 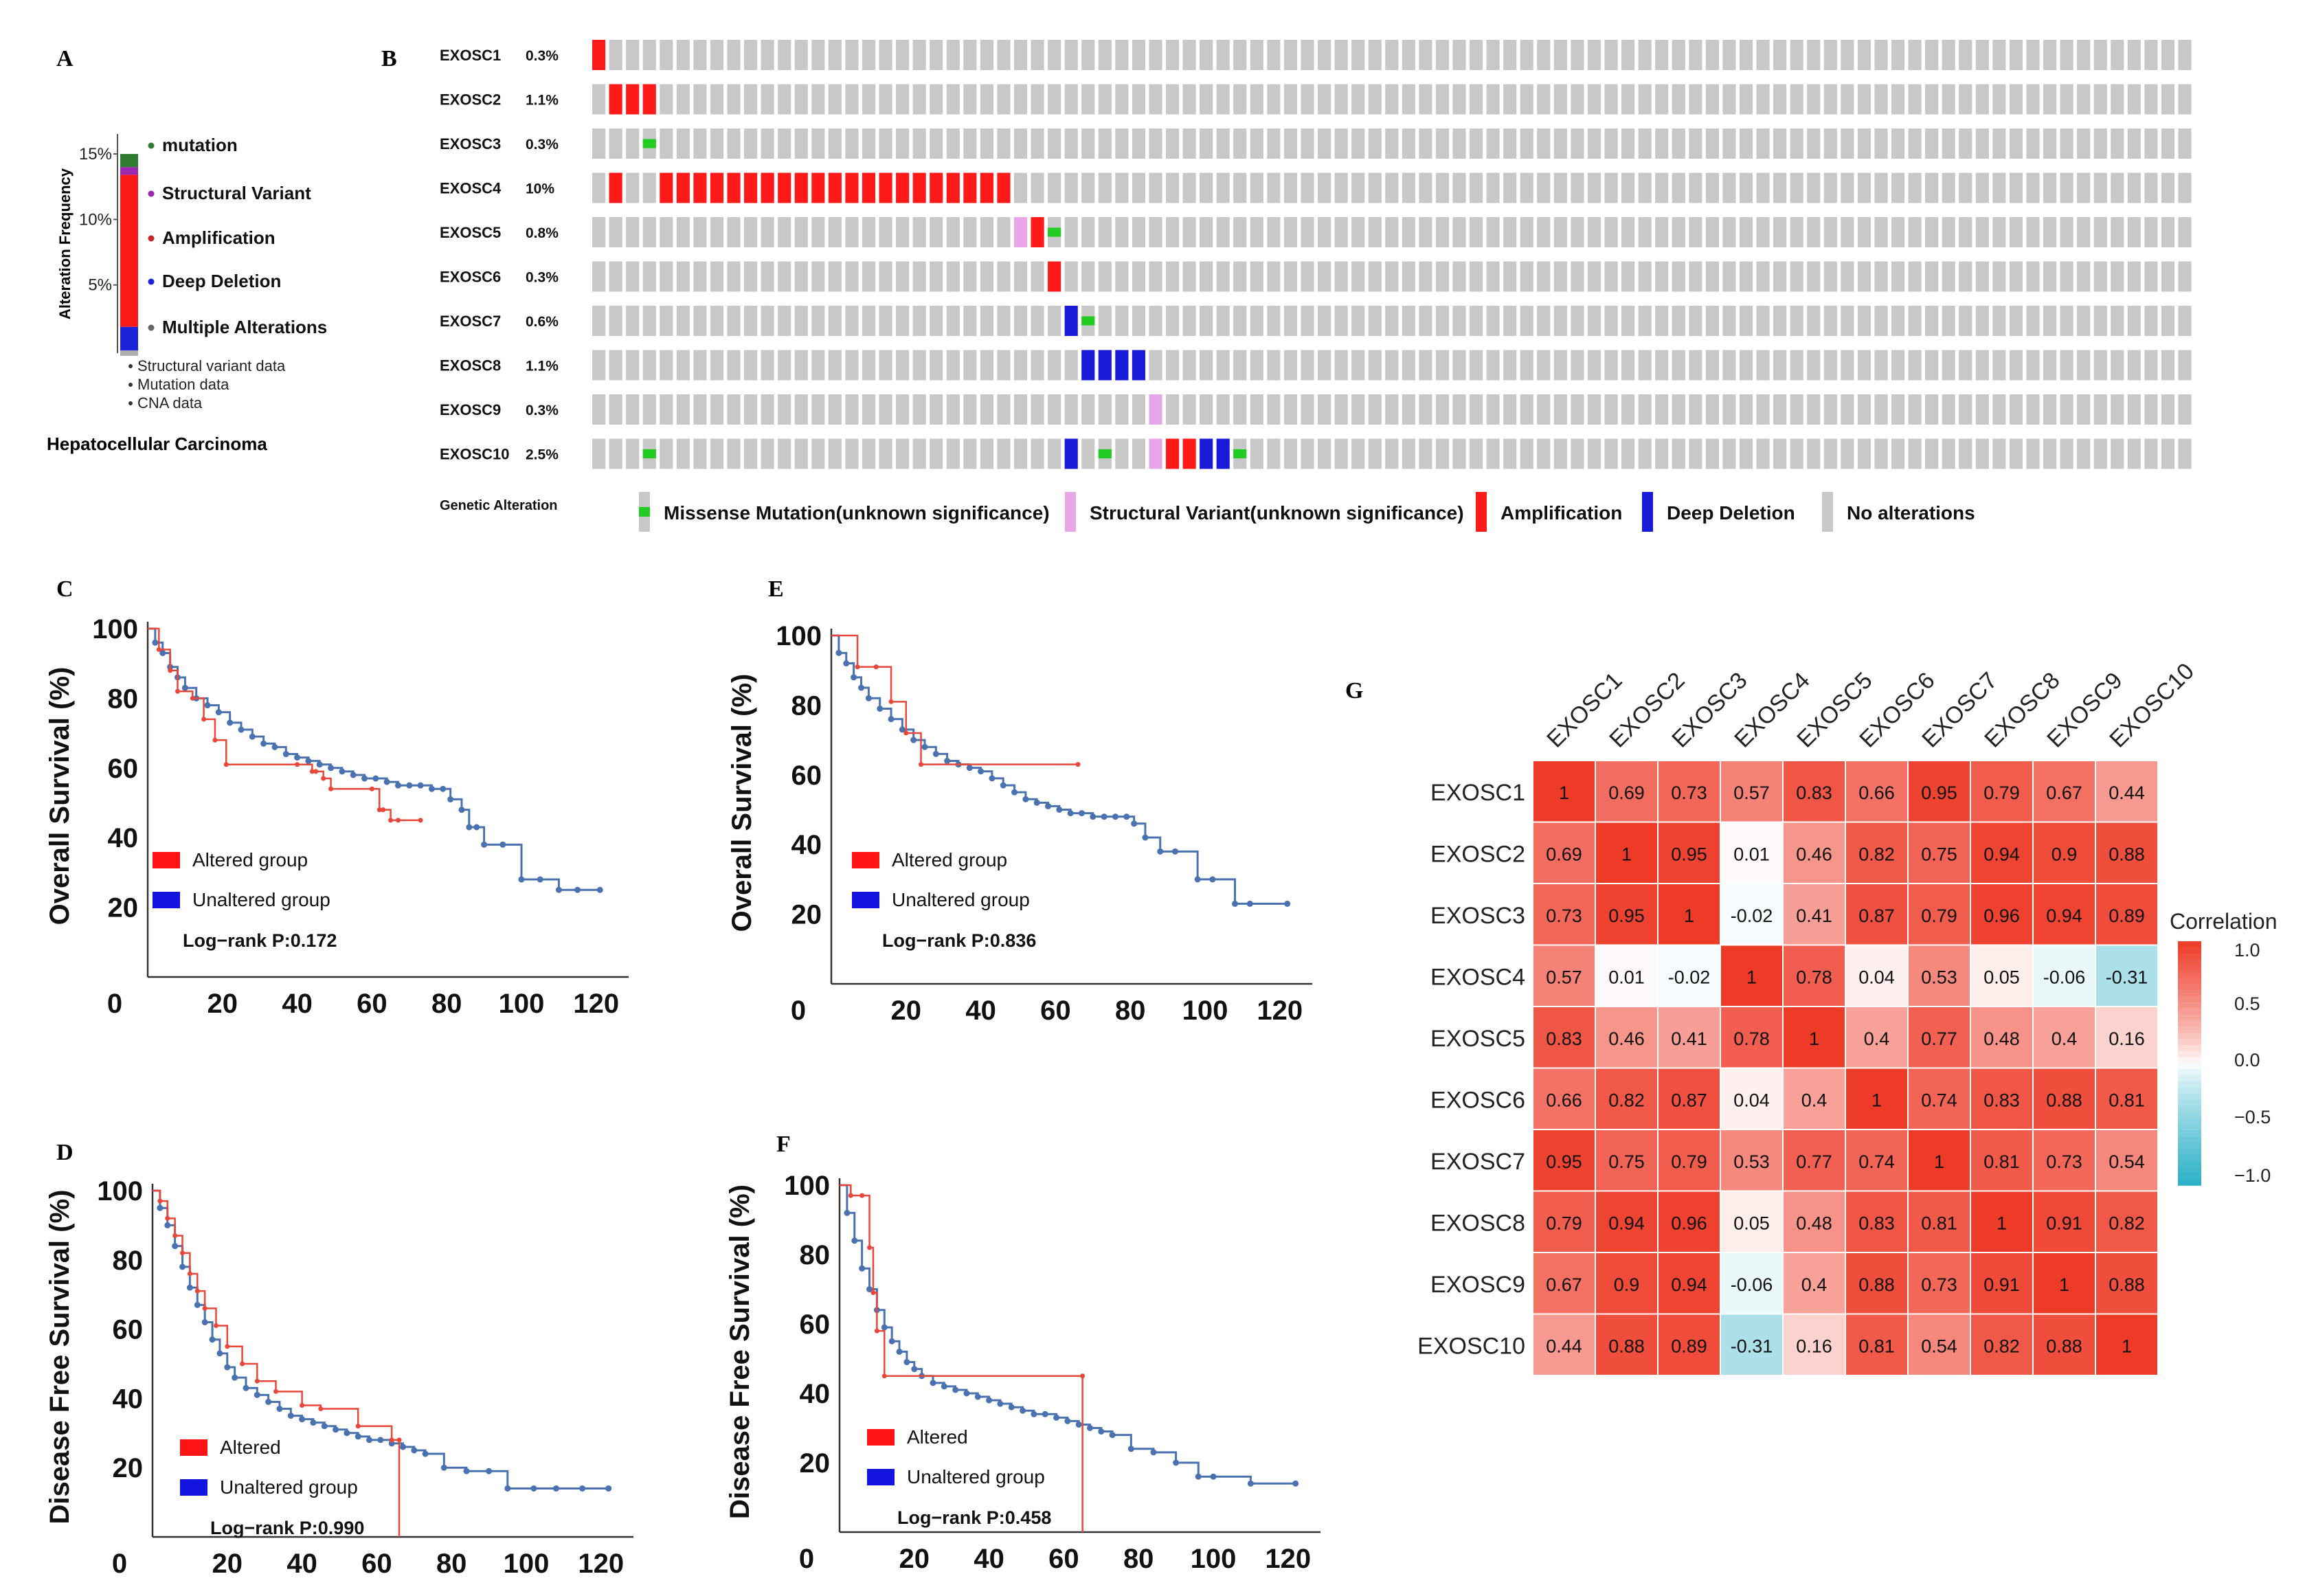 I want to click on panel-label-g: G, so click(x=1354, y=691).